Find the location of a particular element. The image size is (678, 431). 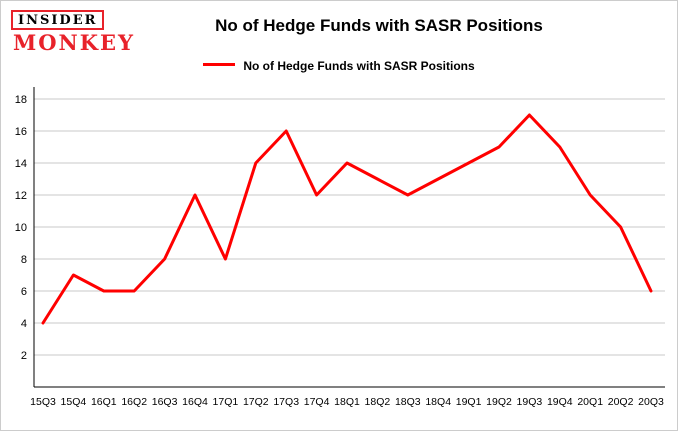

chart-legend: No of Hedge Funds with SASR Positions is located at coordinates (339, 65).